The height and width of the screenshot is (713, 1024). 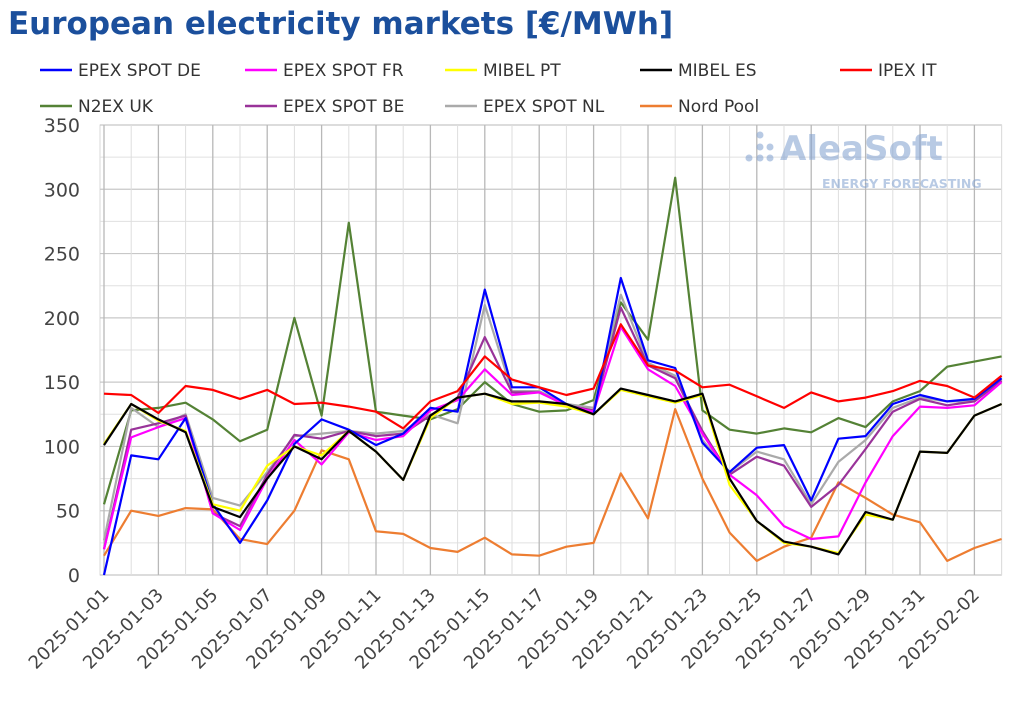 I want to click on y-tick-label: 50, so click(x=68, y=512).